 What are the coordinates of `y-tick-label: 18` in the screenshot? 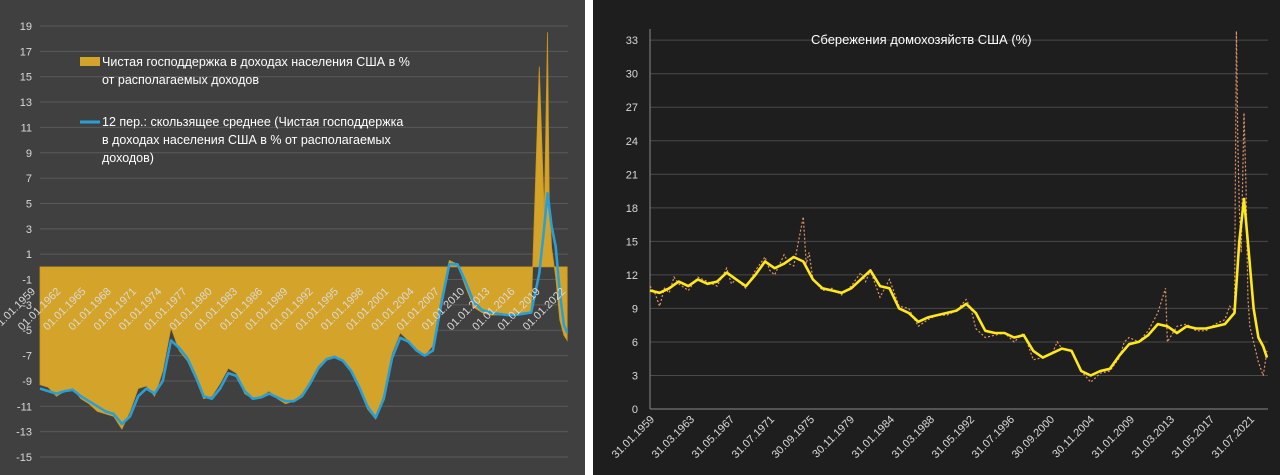 It's located at (632, 209).